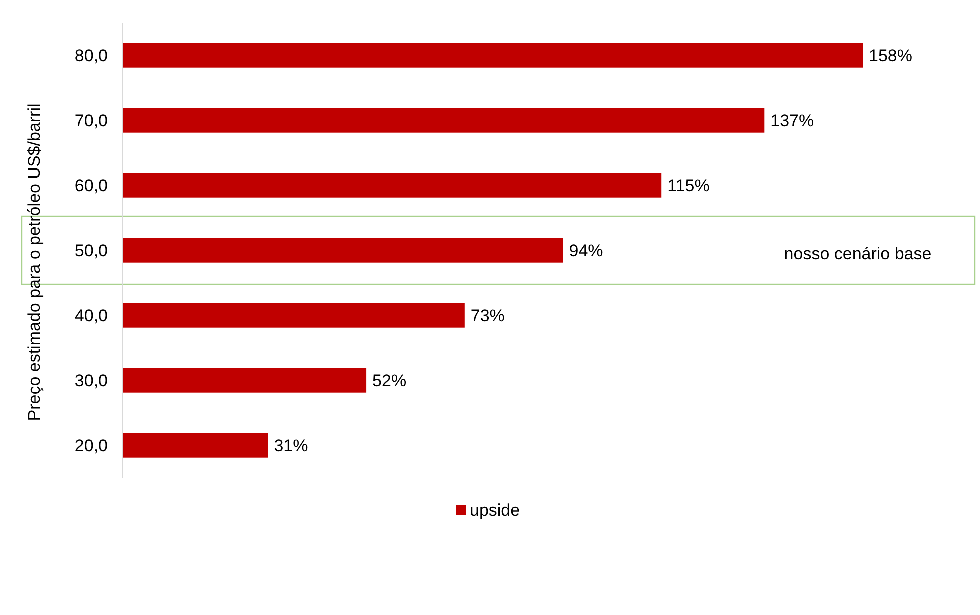 The image size is (980, 615). I want to click on y-tick-label: 50,0, so click(91, 250).